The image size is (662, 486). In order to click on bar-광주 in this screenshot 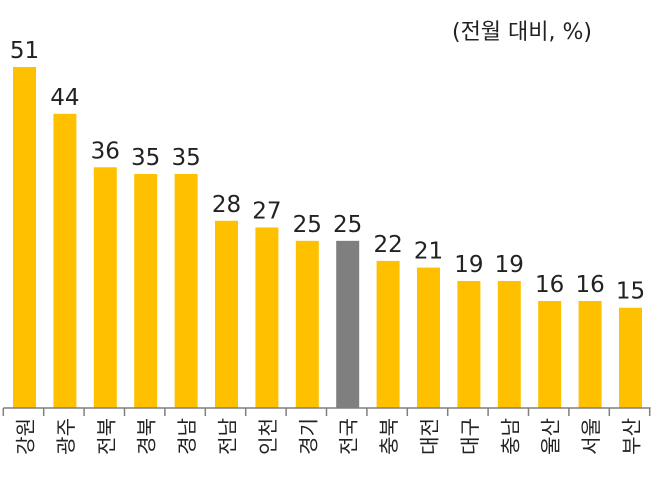, I will do `click(65, 260)`.